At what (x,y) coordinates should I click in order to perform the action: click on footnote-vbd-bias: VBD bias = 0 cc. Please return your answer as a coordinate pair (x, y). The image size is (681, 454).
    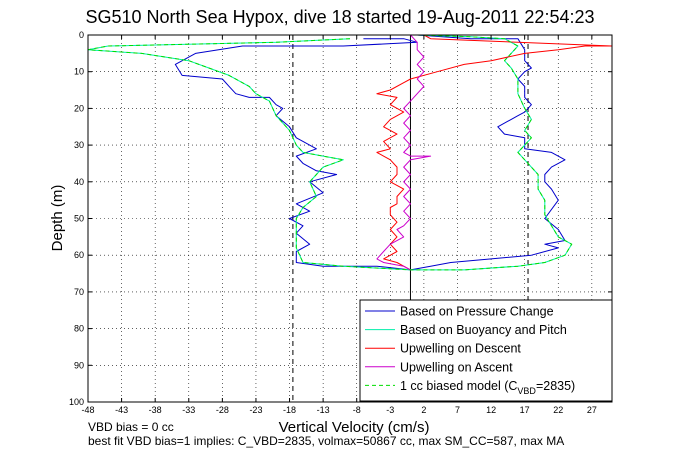
    Looking at the image, I should click on (131, 427).